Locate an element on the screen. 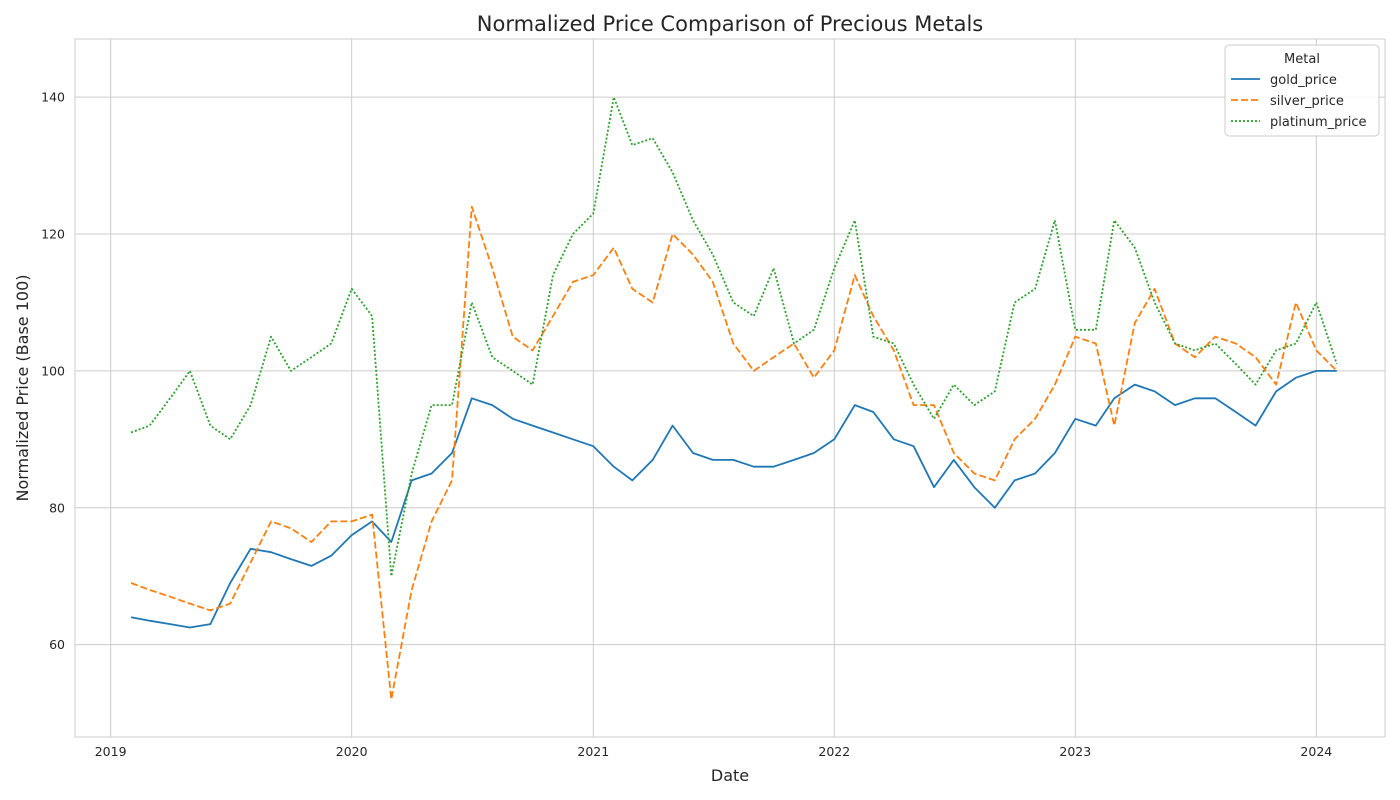 This screenshot has height=800, width=1400. y-tick-label: 80 is located at coordinates (57, 507).